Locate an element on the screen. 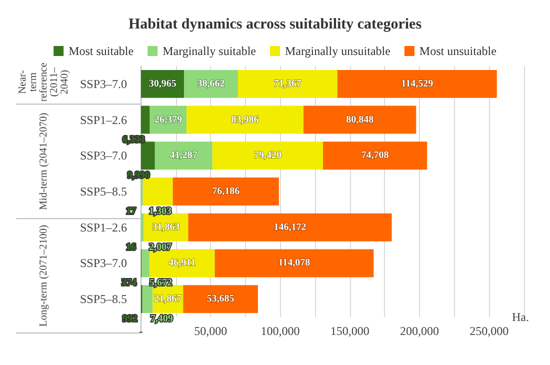 This screenshot has width=550, height=365. data-label: 146,172 is located at coordinates (290, 227).